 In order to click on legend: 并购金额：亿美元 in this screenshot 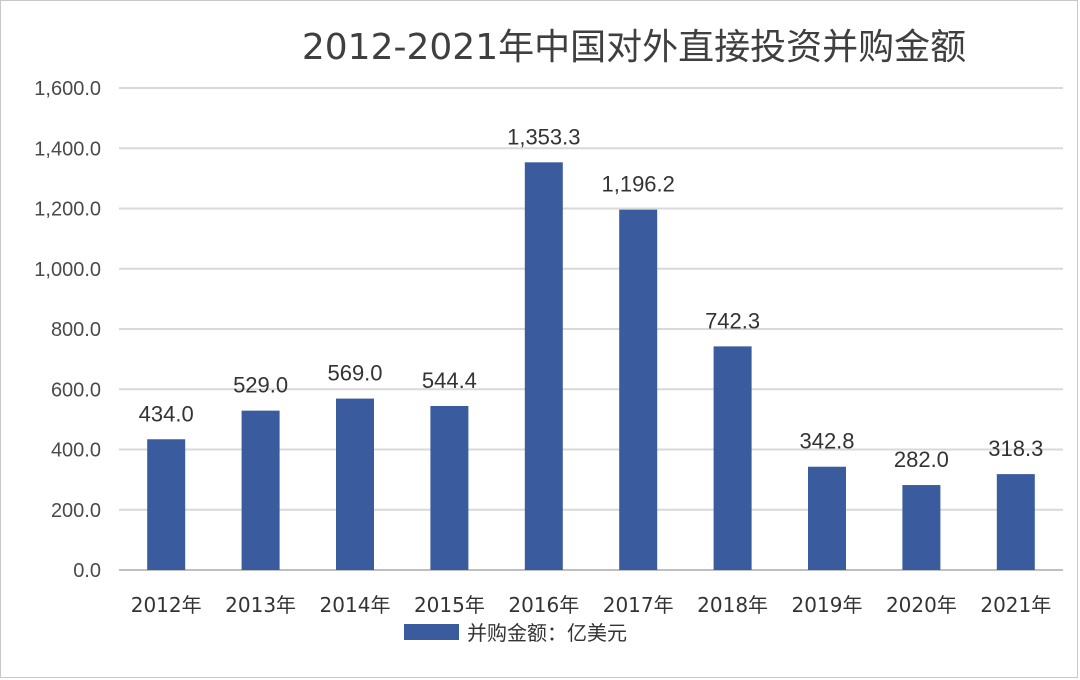, I will do `click(515, 633)`.